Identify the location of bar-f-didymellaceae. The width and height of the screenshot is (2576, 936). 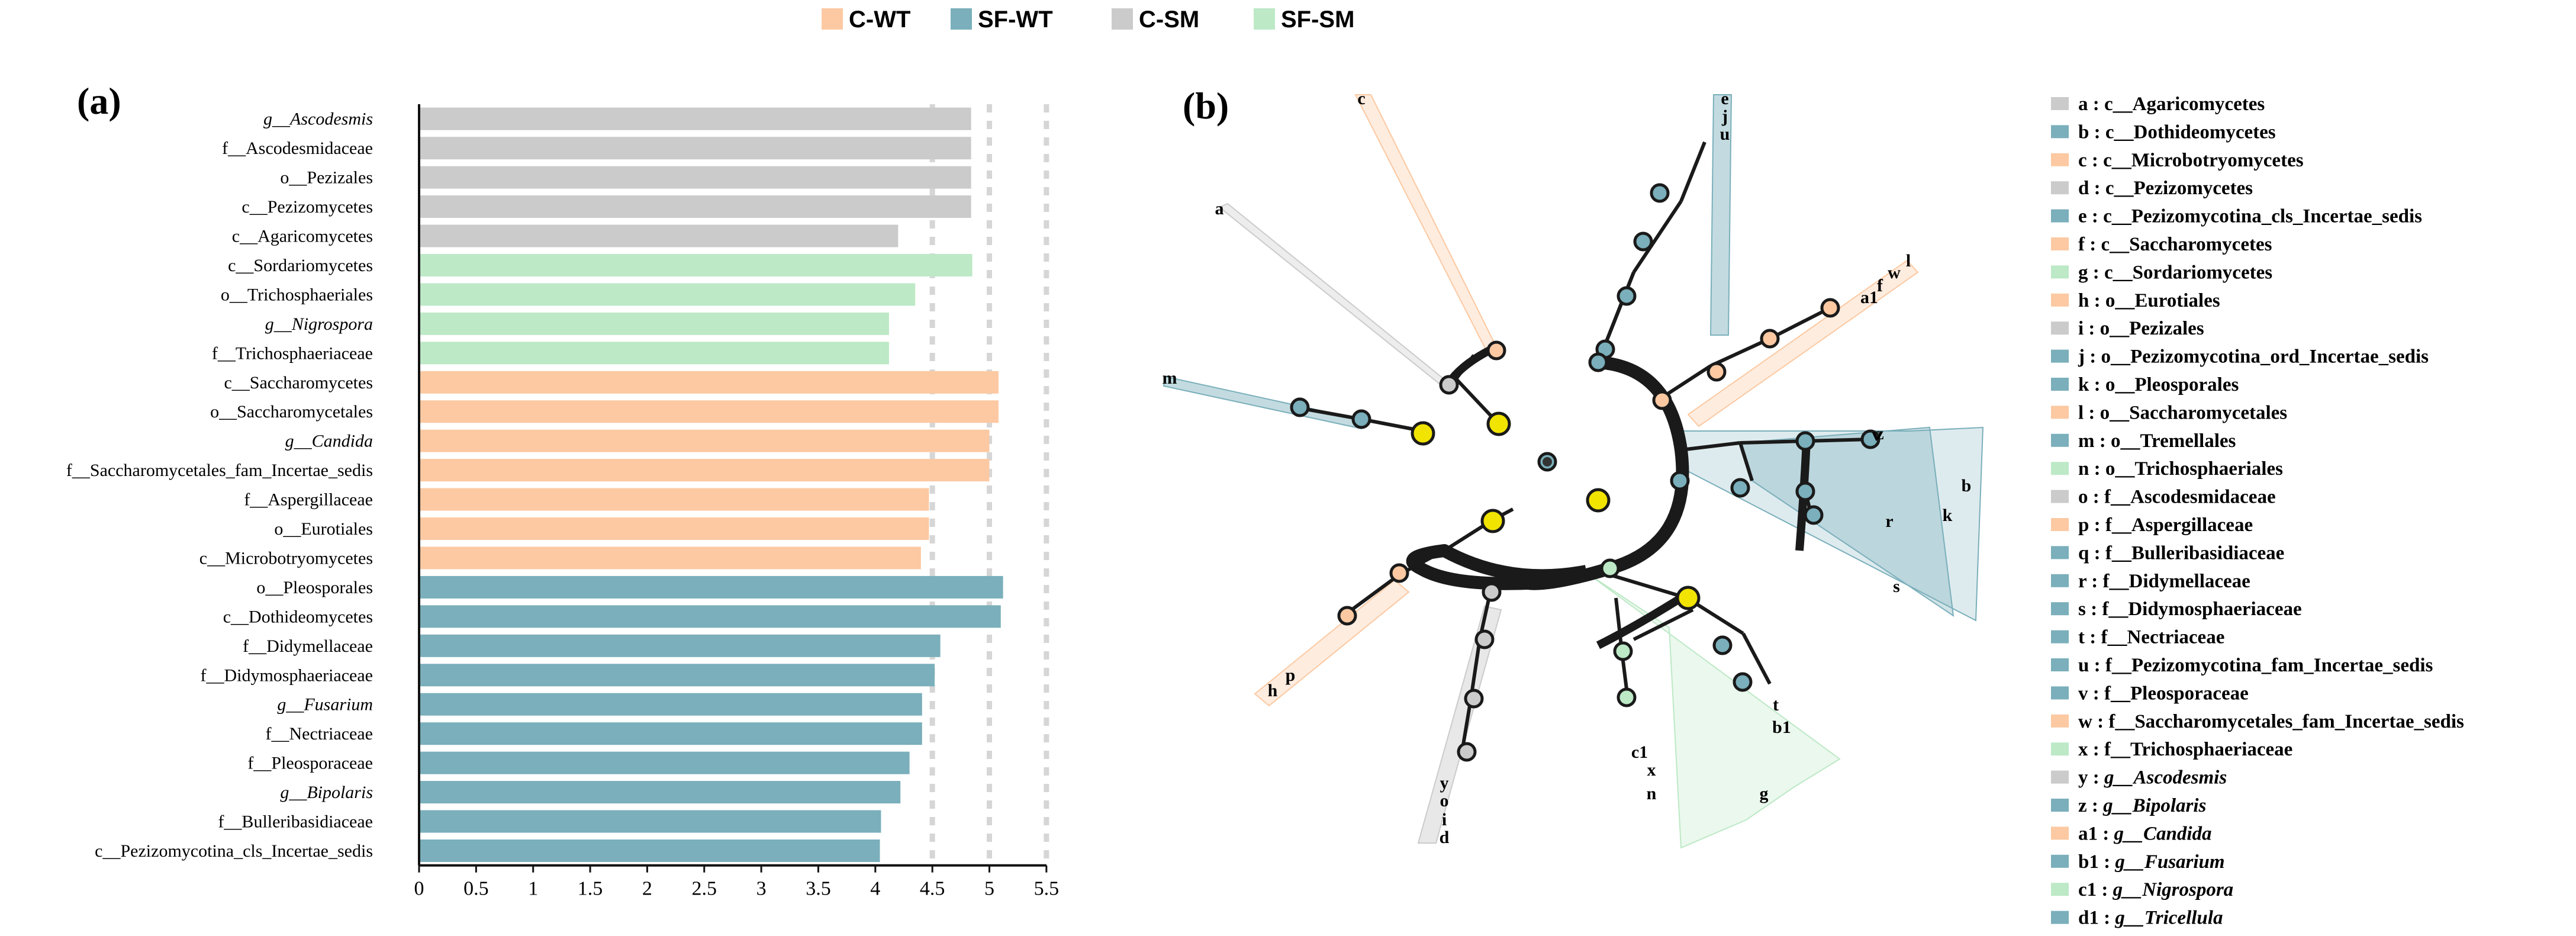
(680, 645).